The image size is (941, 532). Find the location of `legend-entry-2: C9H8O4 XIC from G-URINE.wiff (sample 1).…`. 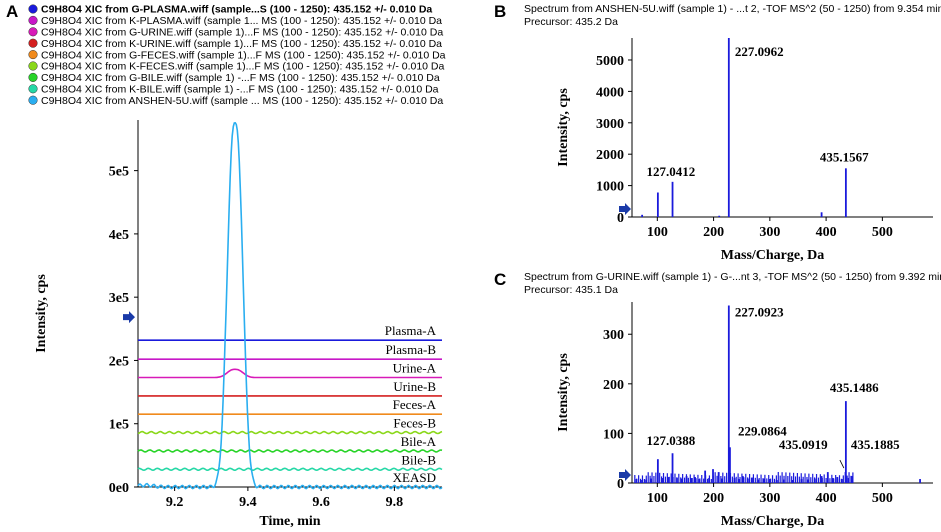

legend-entry-2: C9H8O4 XIC from G-URINE.wiff (sample 1).… is located at coordinates (242, 33).